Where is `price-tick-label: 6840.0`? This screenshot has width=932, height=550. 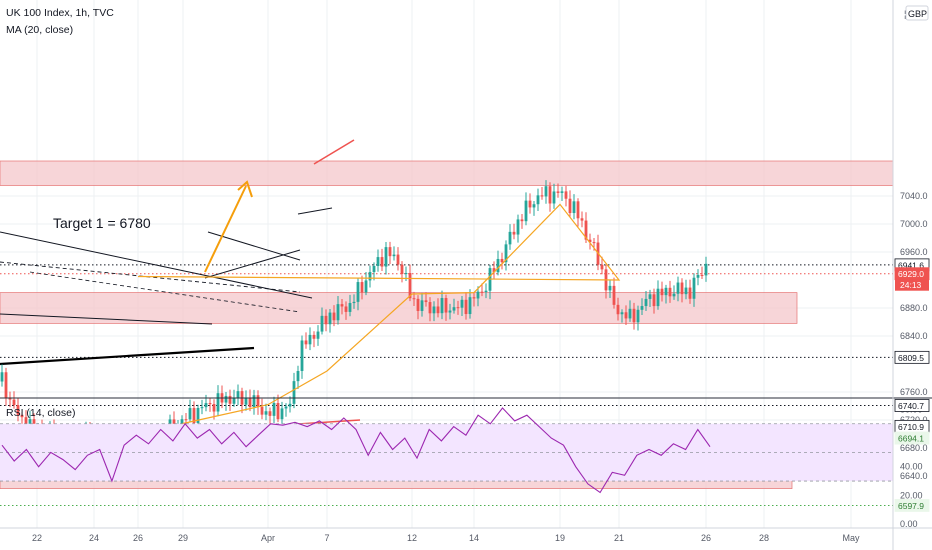
price-tick-label: 6840.0 is located at coordinates (914, 336).